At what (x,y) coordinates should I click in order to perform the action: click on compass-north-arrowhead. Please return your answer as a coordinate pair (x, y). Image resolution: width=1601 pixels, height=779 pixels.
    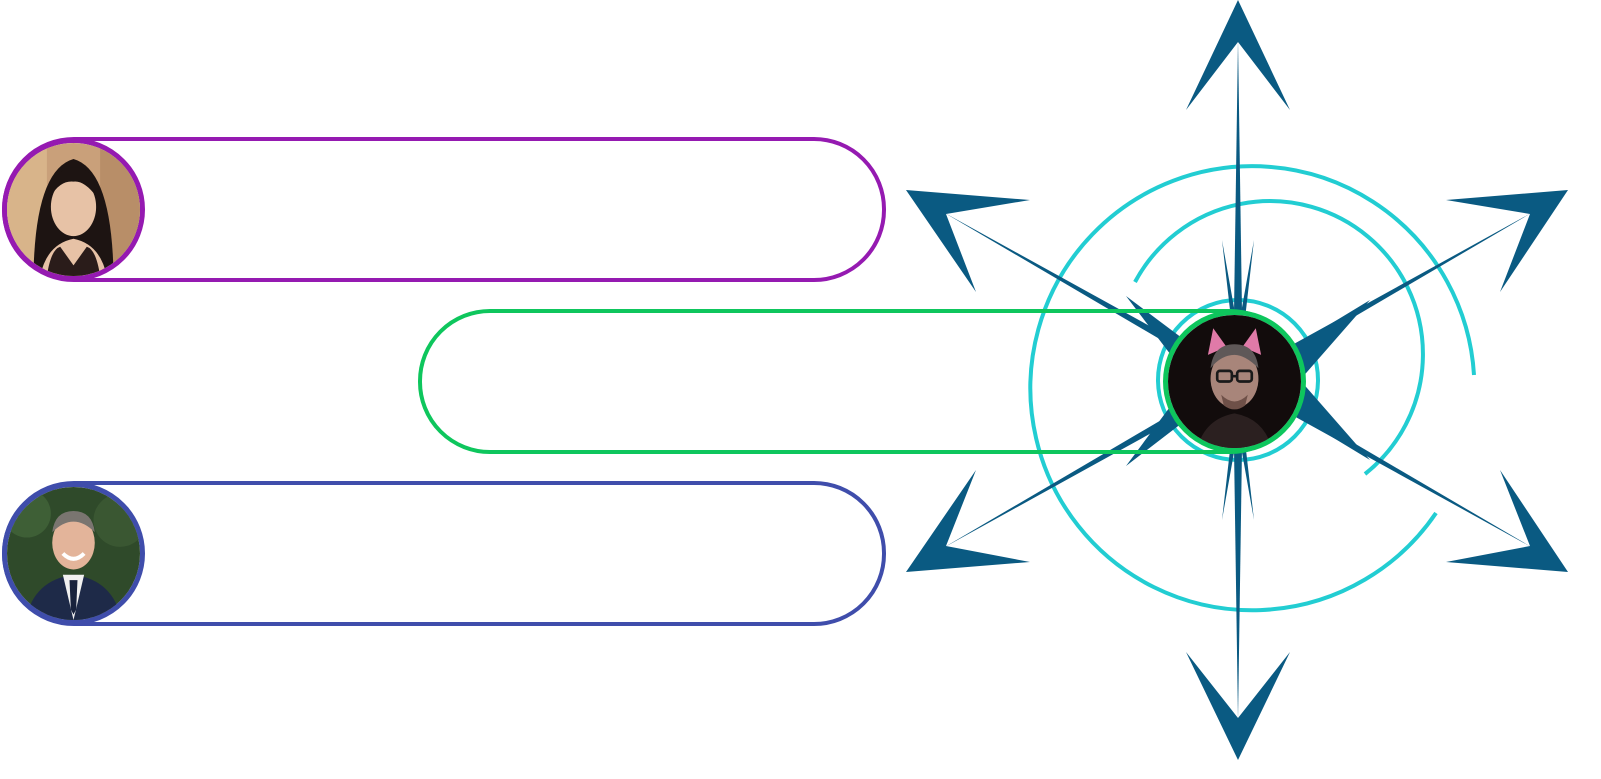
    Looking at the image, I should click on (1238, 55).